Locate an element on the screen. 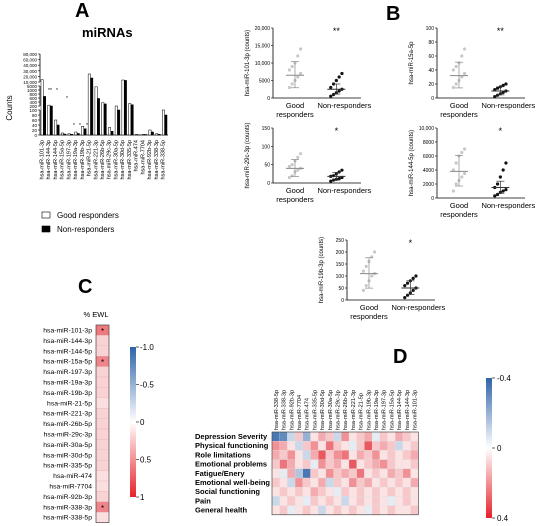 This screenshot has width=550, height=526. colorbar-tick-label: 0 is located at coordinates (499, 448).